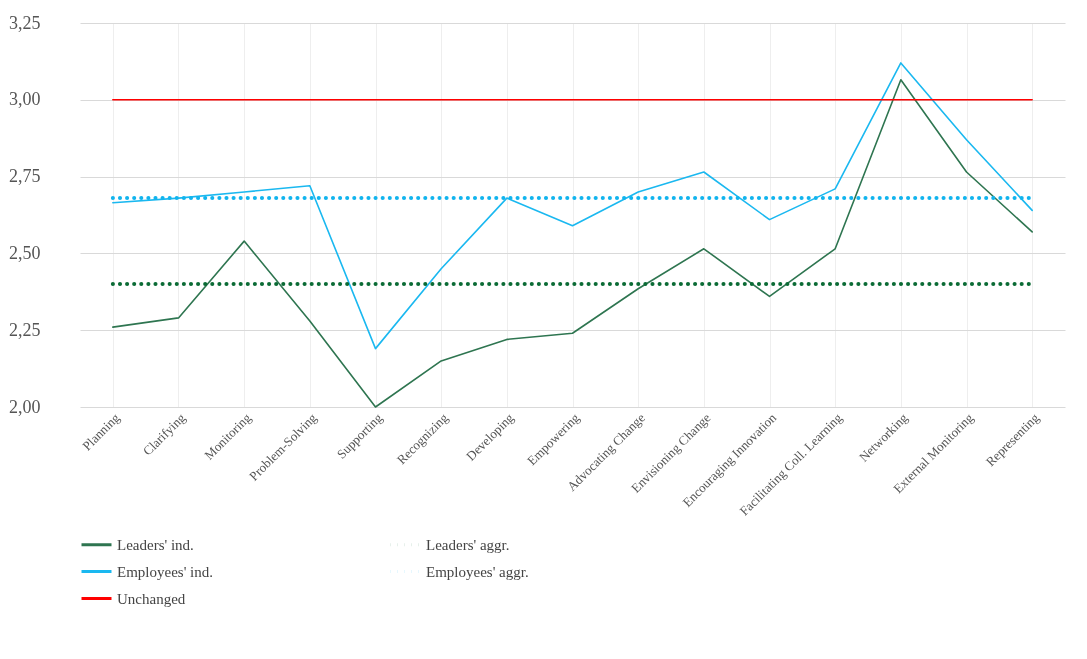 The image size is (1087, 659). What do you see at coordinates (25, 176) in the screenshot?
I see `y-tick-label: 2,75` at bounding box center [25, 176].